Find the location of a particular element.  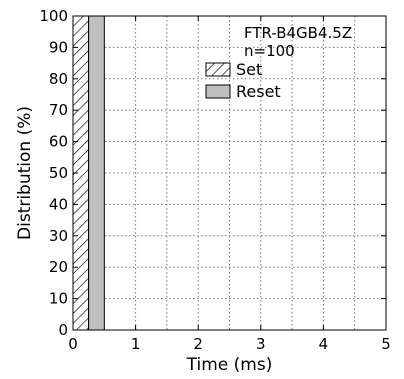

legend-label-reset: Reset is located at coordinates (258, 91).